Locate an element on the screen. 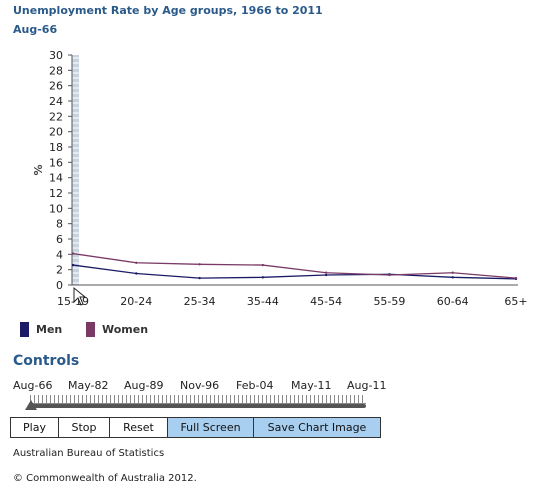 The image size is (550, 500). legend-item-women: Women is located at coordinates (117, 329).